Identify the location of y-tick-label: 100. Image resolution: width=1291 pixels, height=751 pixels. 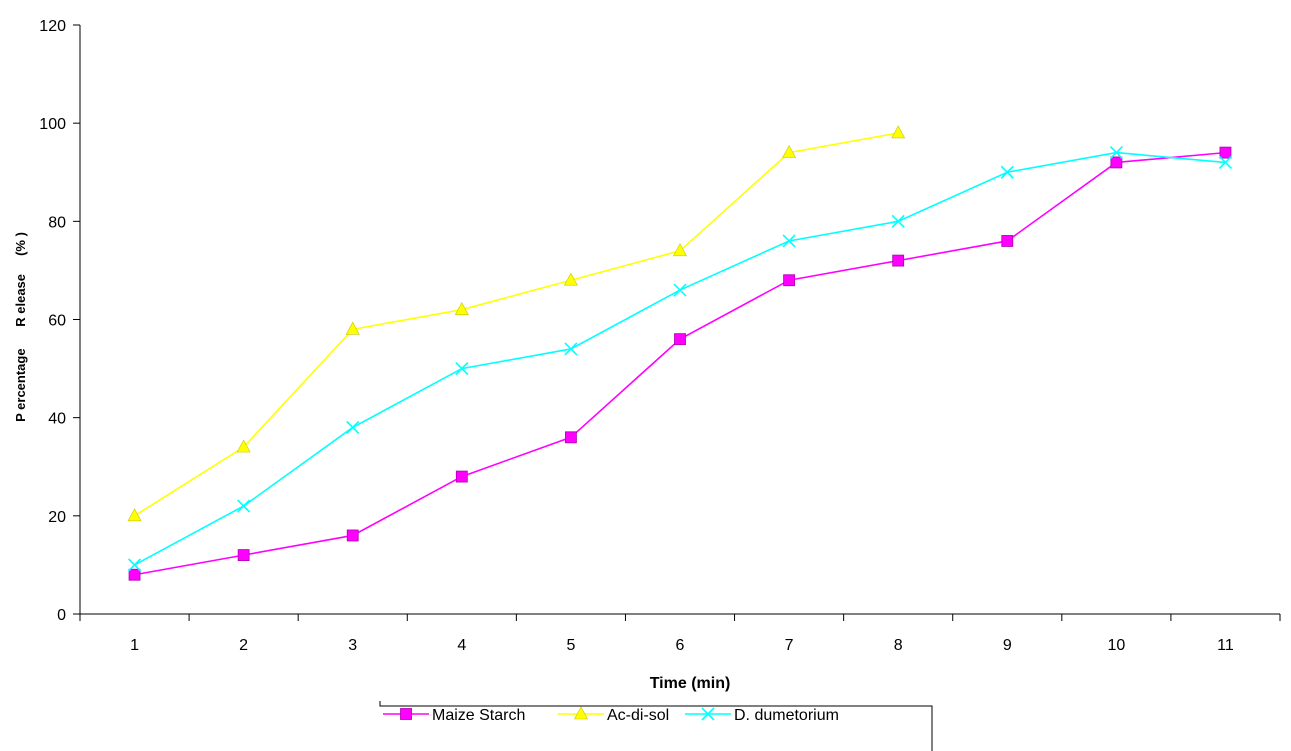
(52, 124).